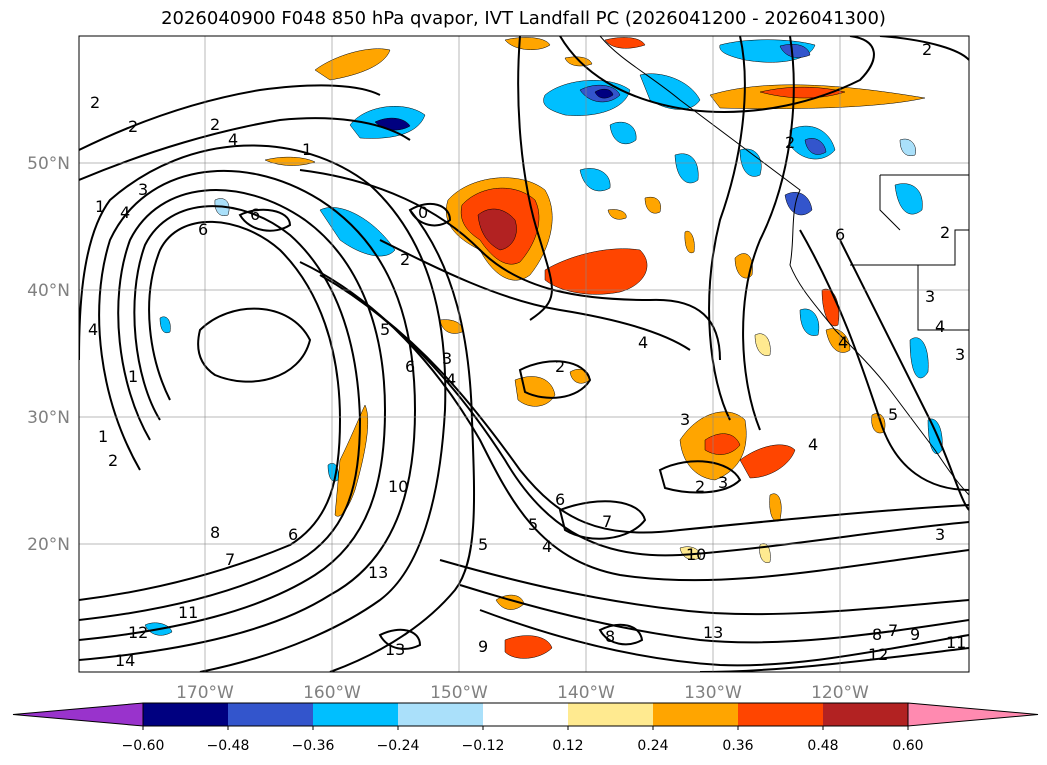 The image size is (1047, 765). Describe the element at coordinates (840, 693) in the screenshot. I see `lon-label: 120°W` at that location.